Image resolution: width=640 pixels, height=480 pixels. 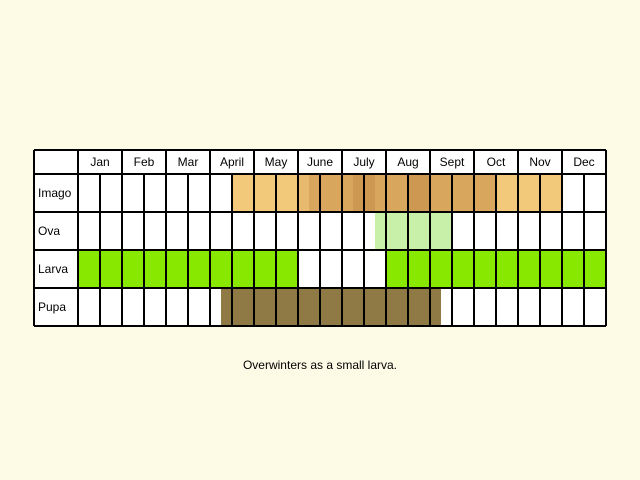 What do you see at coordinates (363, 162) in the screenshot?
I see `month-label: July` at bounding box center [363, 162].